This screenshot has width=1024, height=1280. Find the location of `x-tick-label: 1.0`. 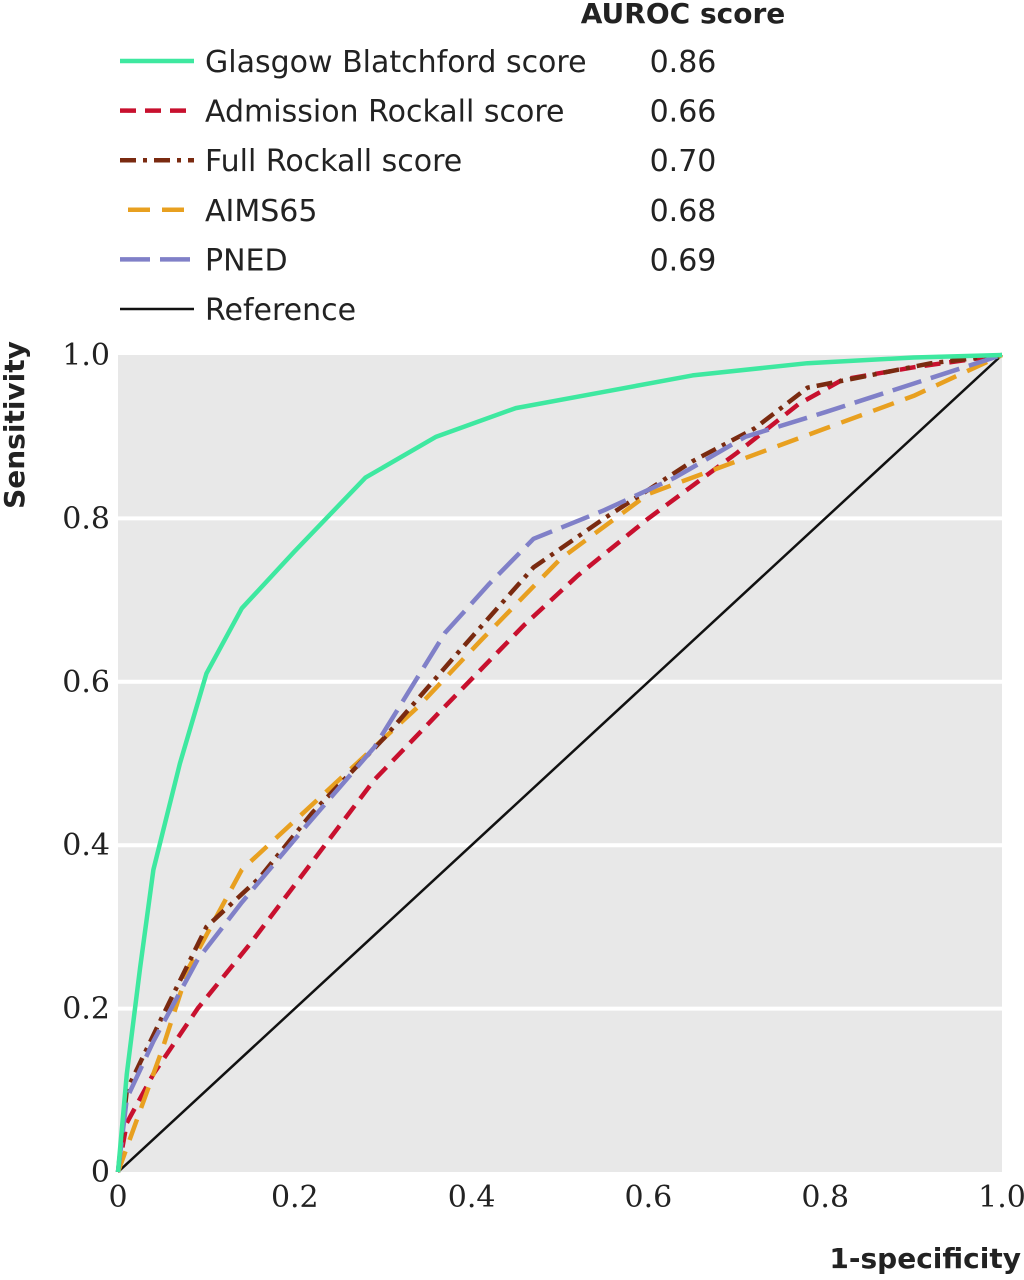

x-tick-label: 1.0 is located at coordinates (1001, 1197).